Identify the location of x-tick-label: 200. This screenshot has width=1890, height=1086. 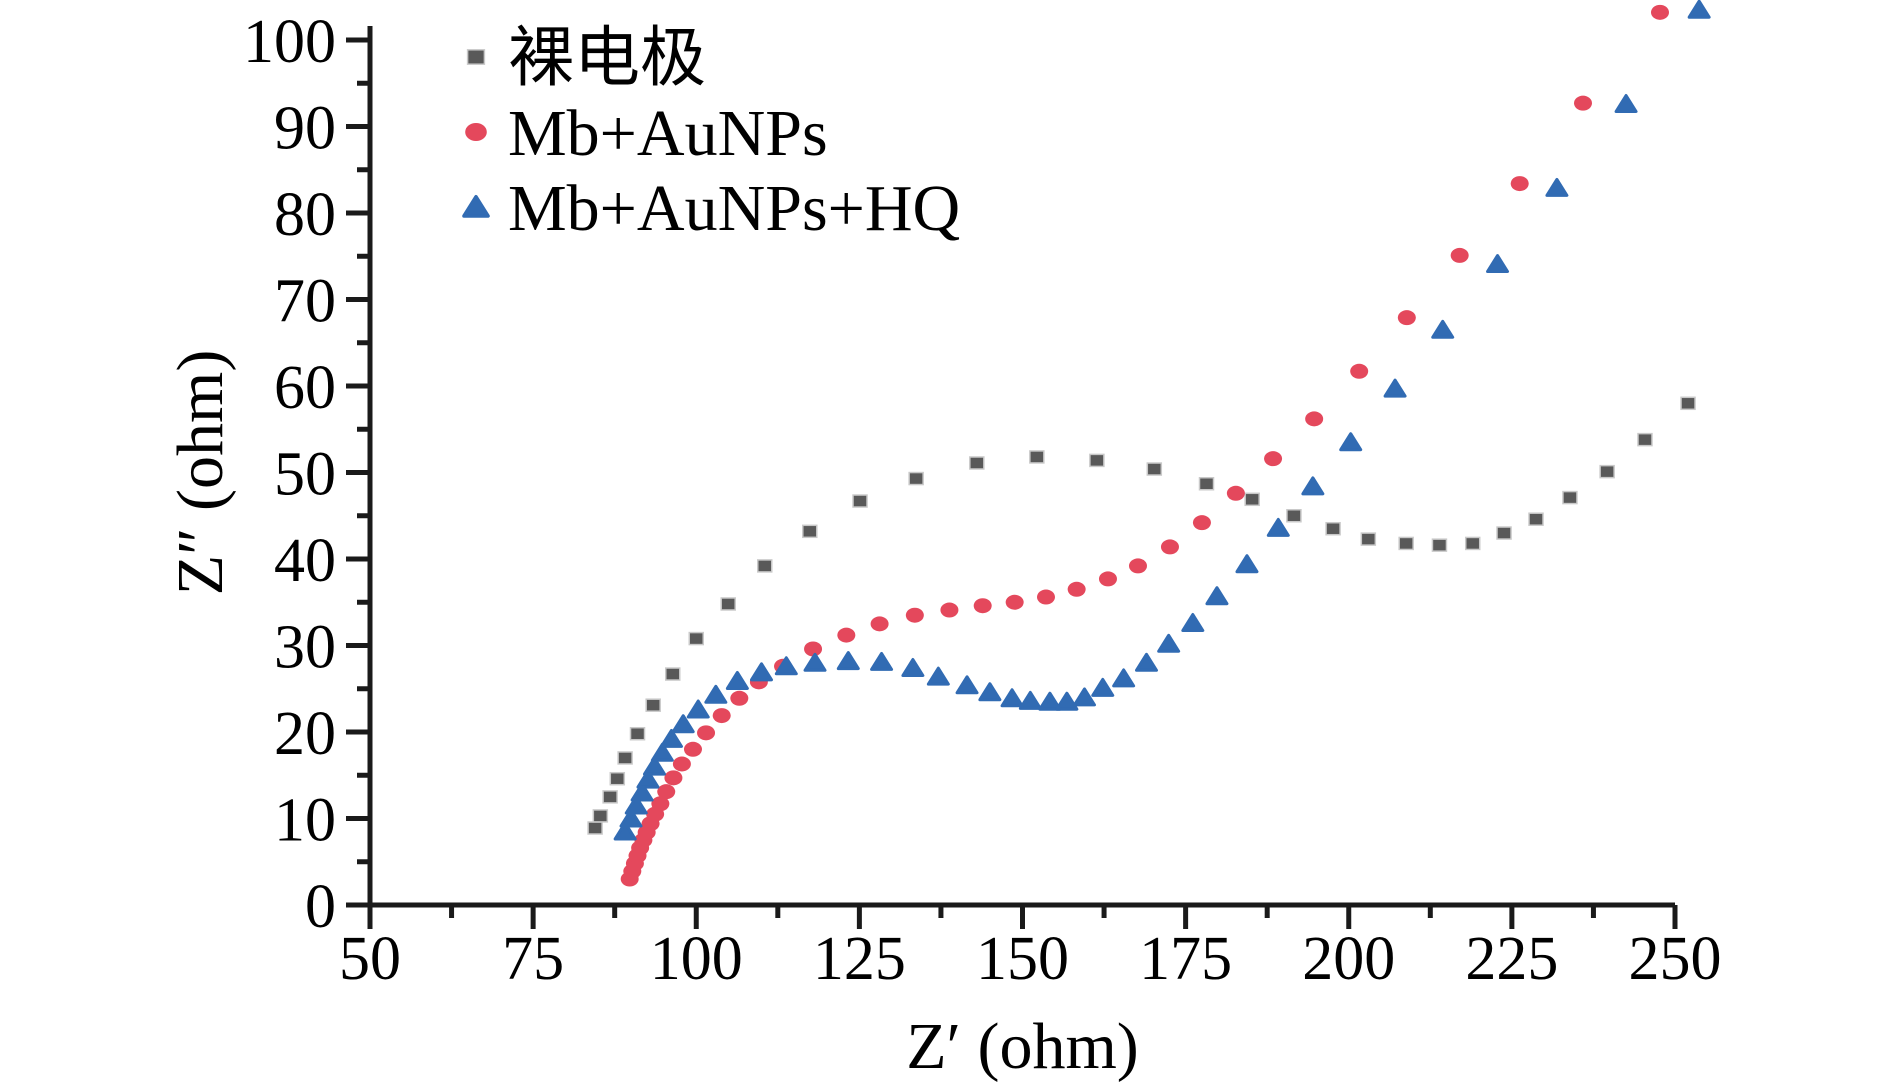
(1348, 959).